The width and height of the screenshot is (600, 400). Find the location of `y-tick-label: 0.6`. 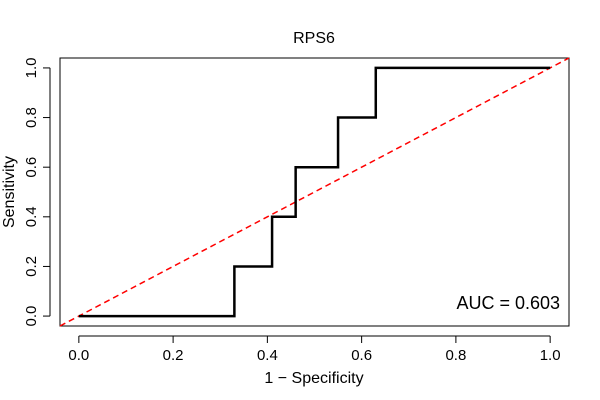

y-tick-label: 0.6 is located at coordinates (31, 167).